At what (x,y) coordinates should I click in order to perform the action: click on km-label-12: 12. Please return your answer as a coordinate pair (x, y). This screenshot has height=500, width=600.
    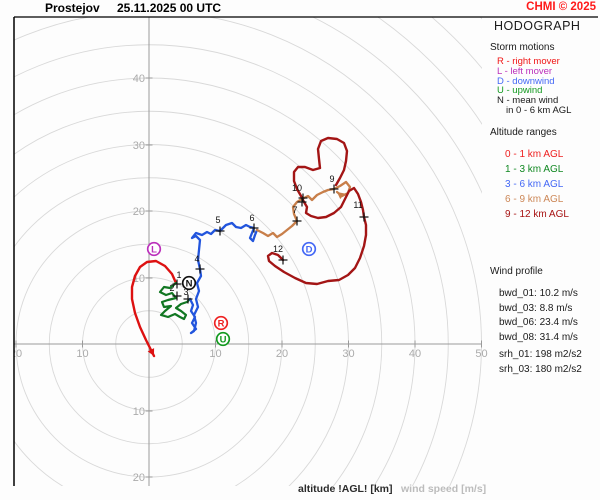
    Looking at the image, I should click on (278, 249).